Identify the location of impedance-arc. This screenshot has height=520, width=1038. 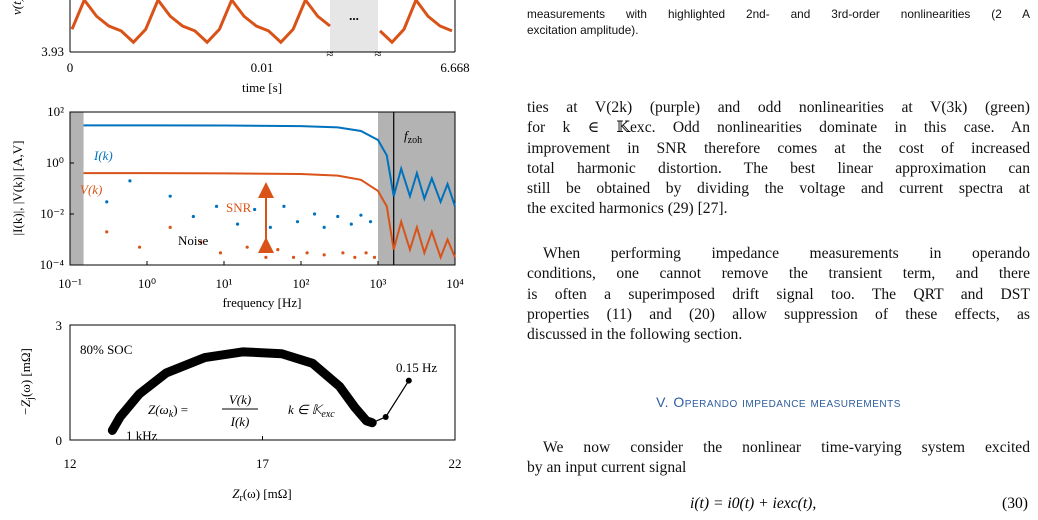
(242, 391).